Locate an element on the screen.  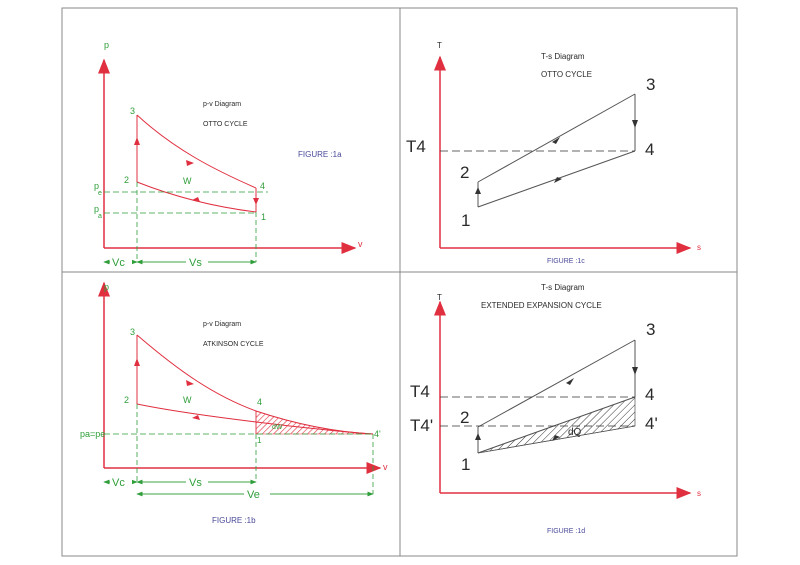
dq-label: dQ is located at coordinates (575, 432).